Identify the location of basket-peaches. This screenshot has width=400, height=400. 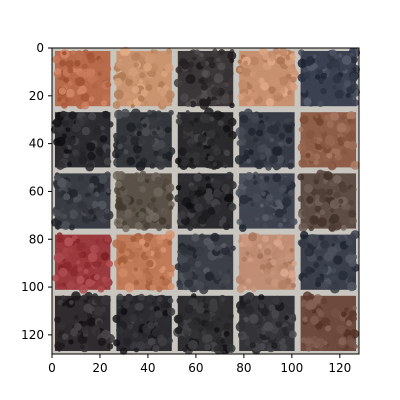
(266, 262).